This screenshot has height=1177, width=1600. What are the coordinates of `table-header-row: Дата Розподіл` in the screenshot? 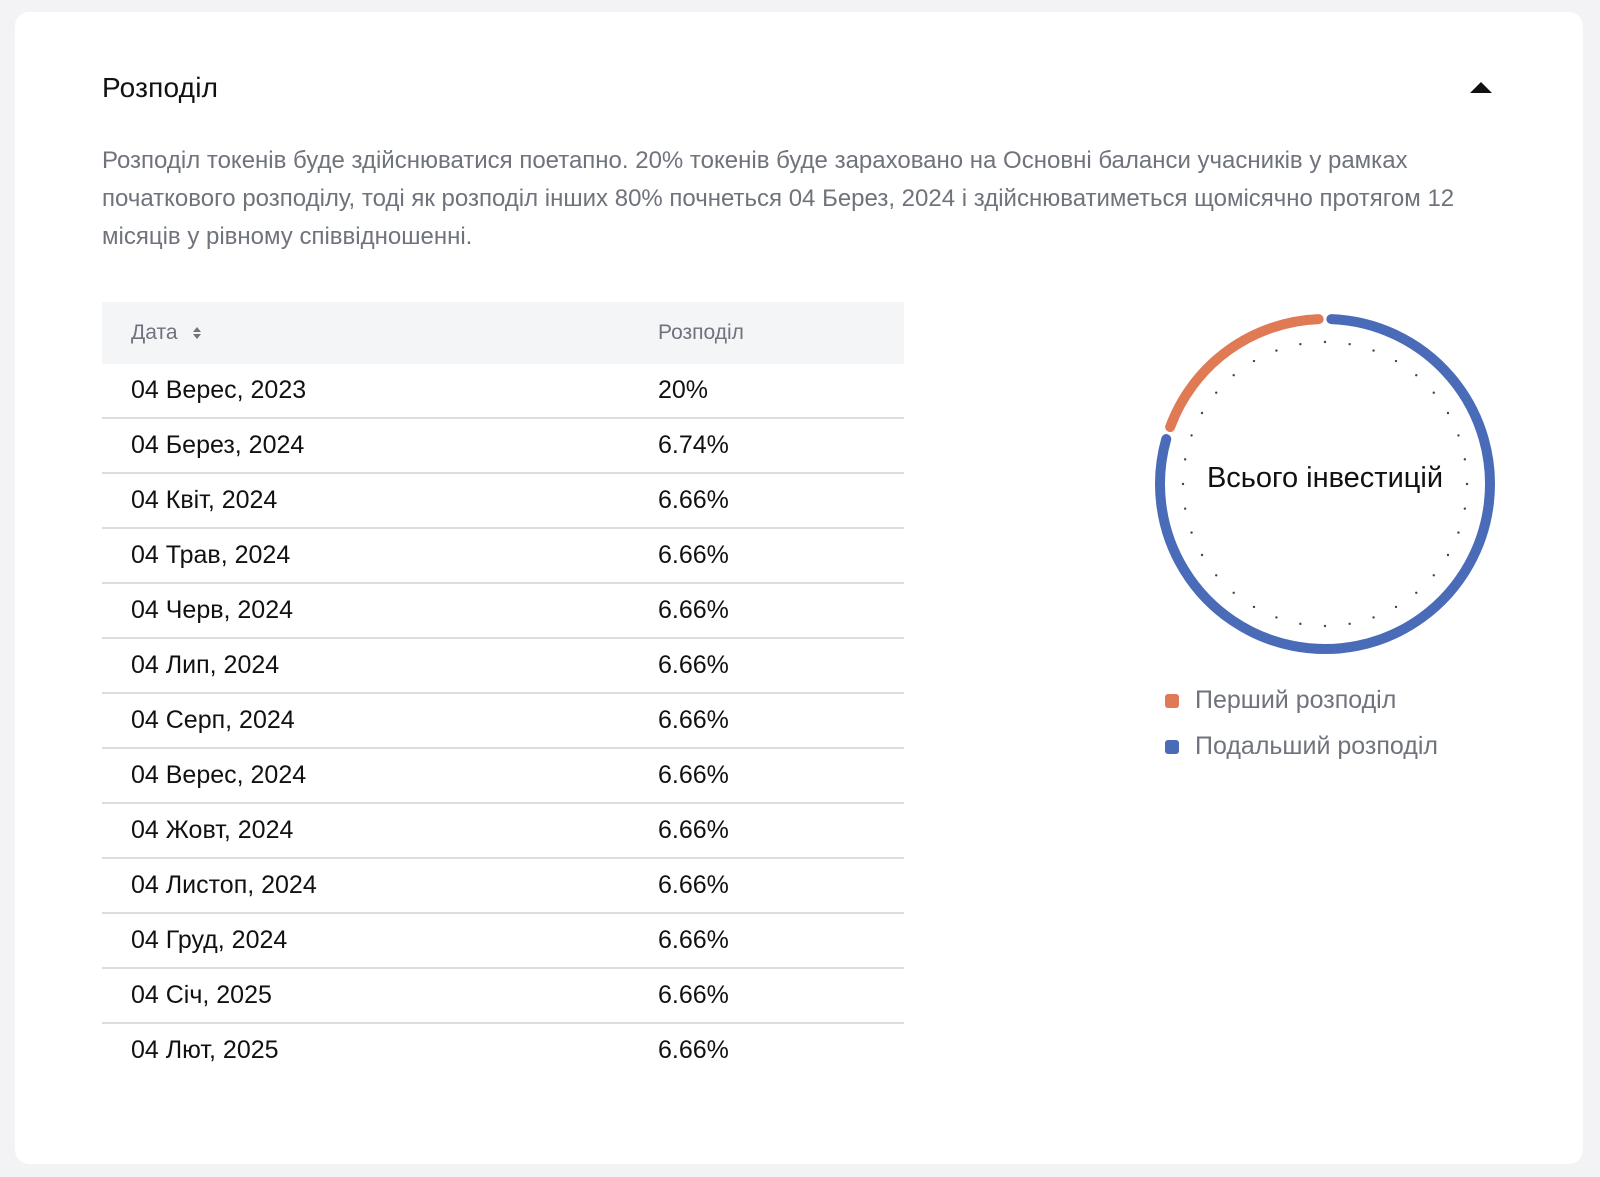 It's located at (503, 333).